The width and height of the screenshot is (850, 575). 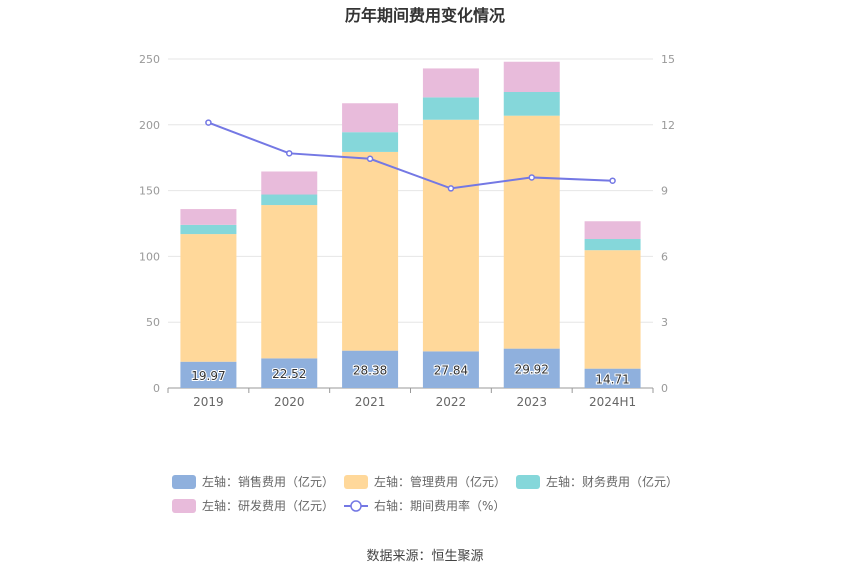 What do you see at coordinates (664, 256) in the screenshot?
I see `right-axis-tick-label: 6` at bounding box center [664, 256].